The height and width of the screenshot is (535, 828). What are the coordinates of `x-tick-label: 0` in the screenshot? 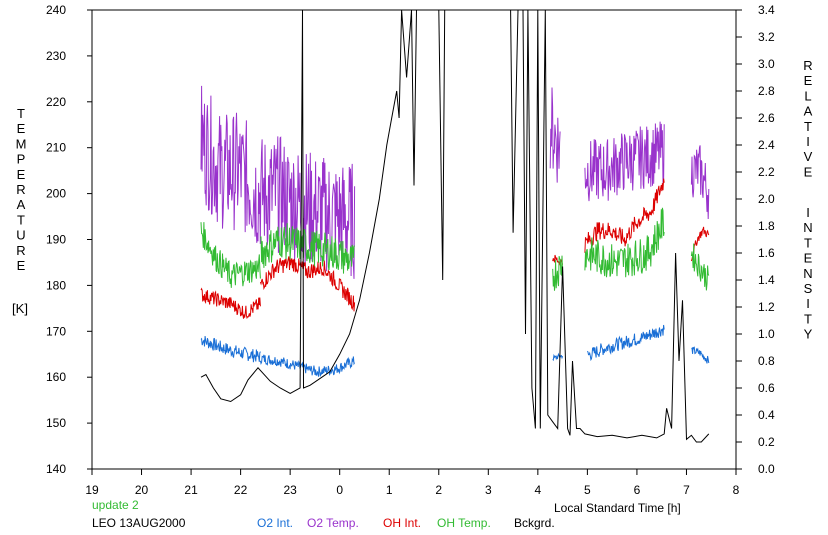 It's located at (339, 490).